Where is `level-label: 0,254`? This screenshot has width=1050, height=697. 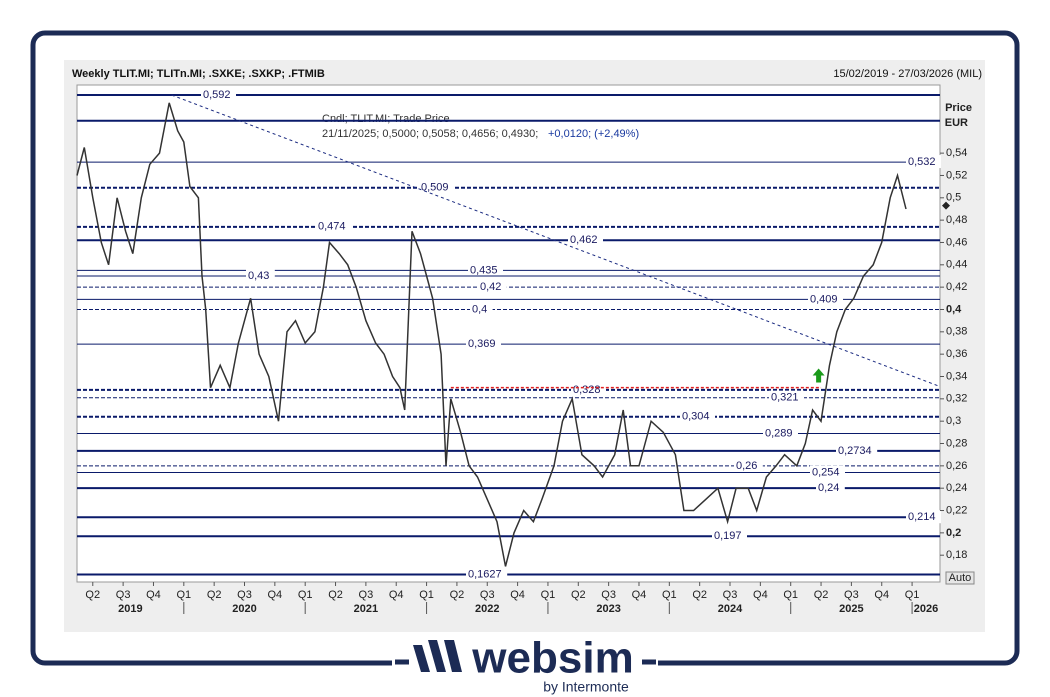 level-label: 0,254 is located at coordinates (826, 472).